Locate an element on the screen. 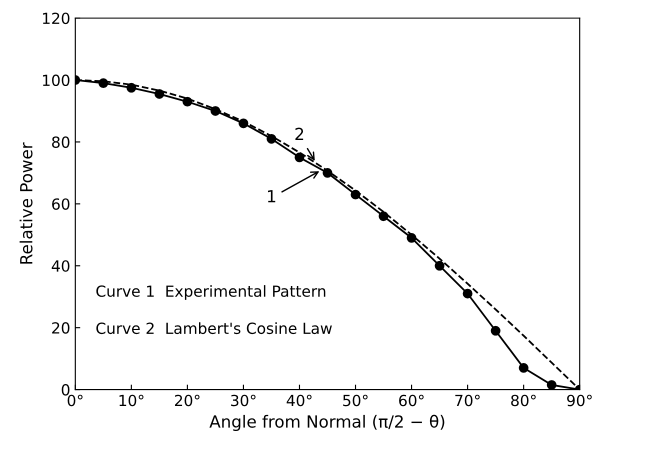  annotation: 1 is located at coordinates (272, 196).